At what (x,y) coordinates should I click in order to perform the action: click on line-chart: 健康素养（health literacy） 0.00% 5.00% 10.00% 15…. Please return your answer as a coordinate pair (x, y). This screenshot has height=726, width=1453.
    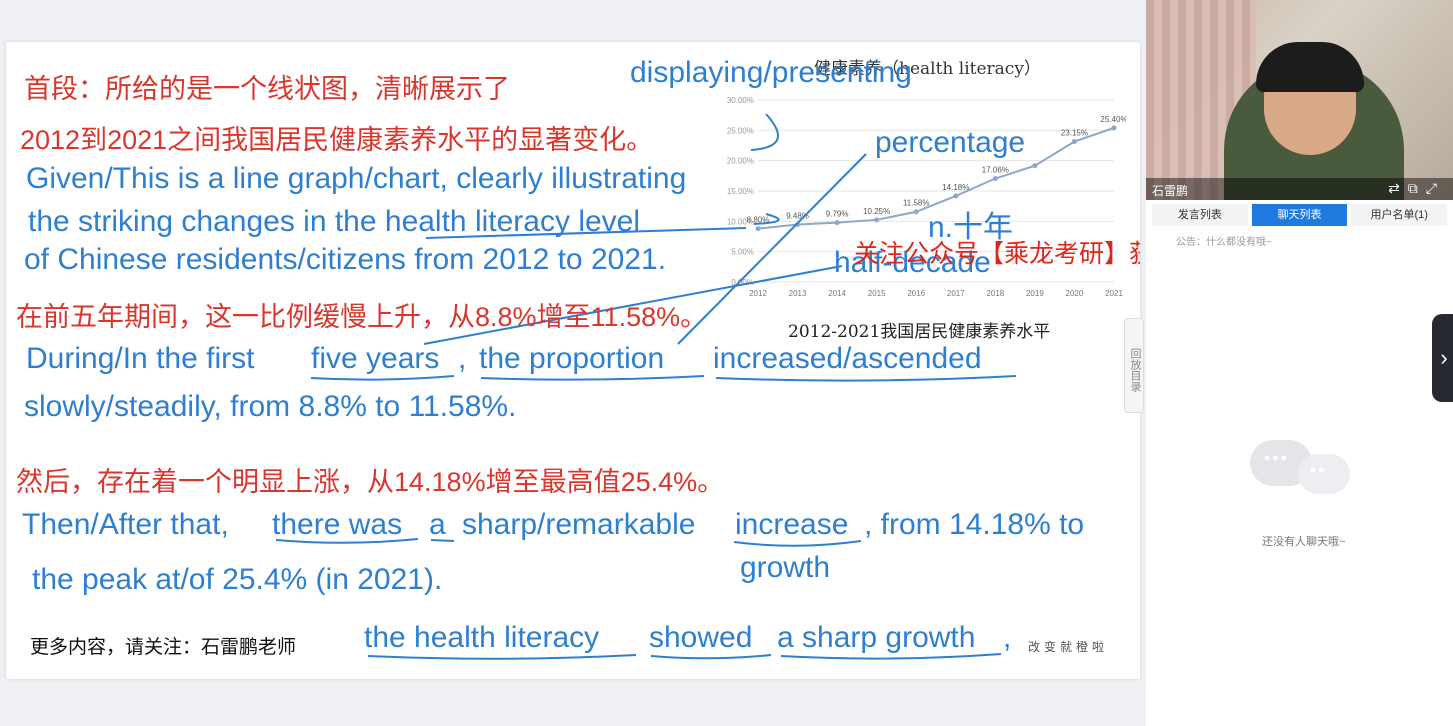
    Looking at the image, I should click on (916, 202).